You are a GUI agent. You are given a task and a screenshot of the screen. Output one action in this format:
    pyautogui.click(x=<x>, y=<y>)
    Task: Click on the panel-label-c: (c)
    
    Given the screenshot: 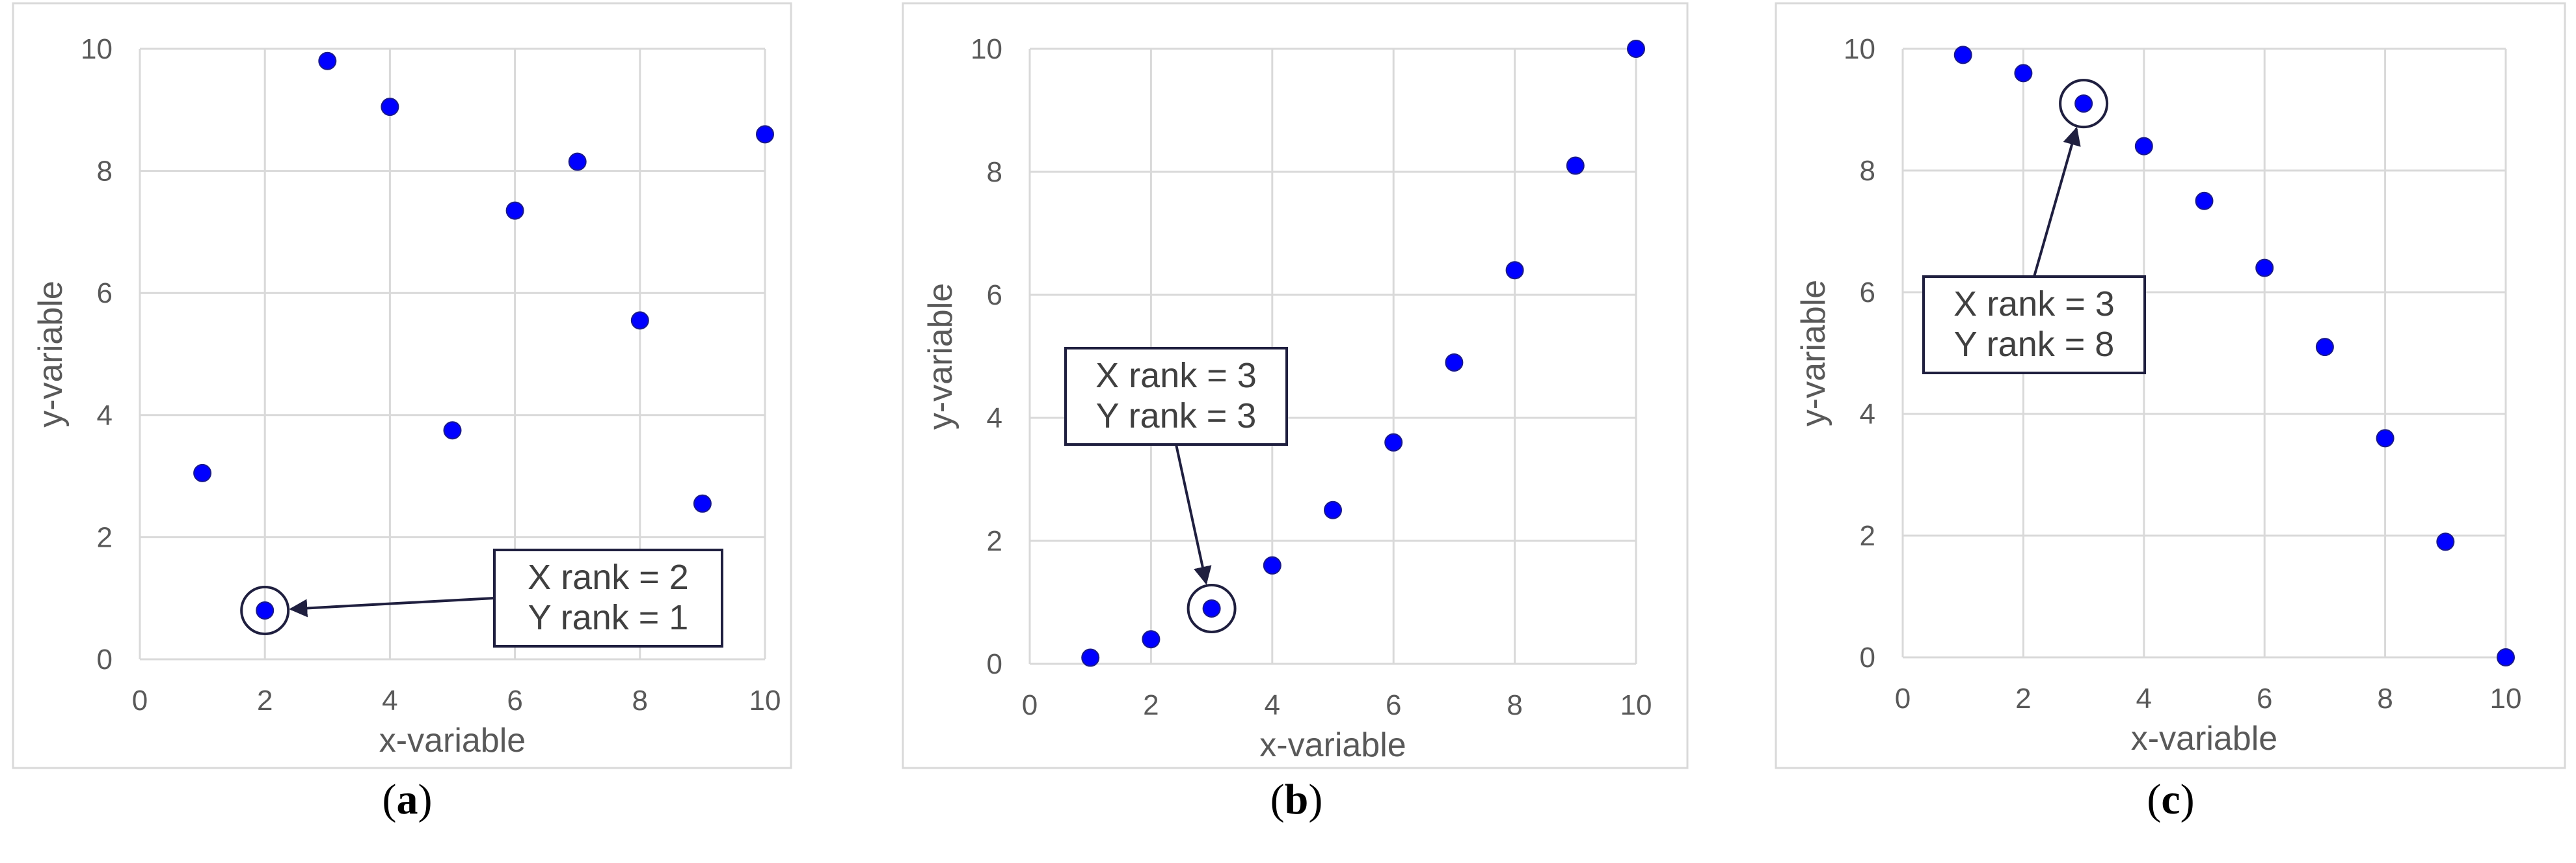 What is the action you would take?
    pyautogui.click(x=2170, y=800)
    